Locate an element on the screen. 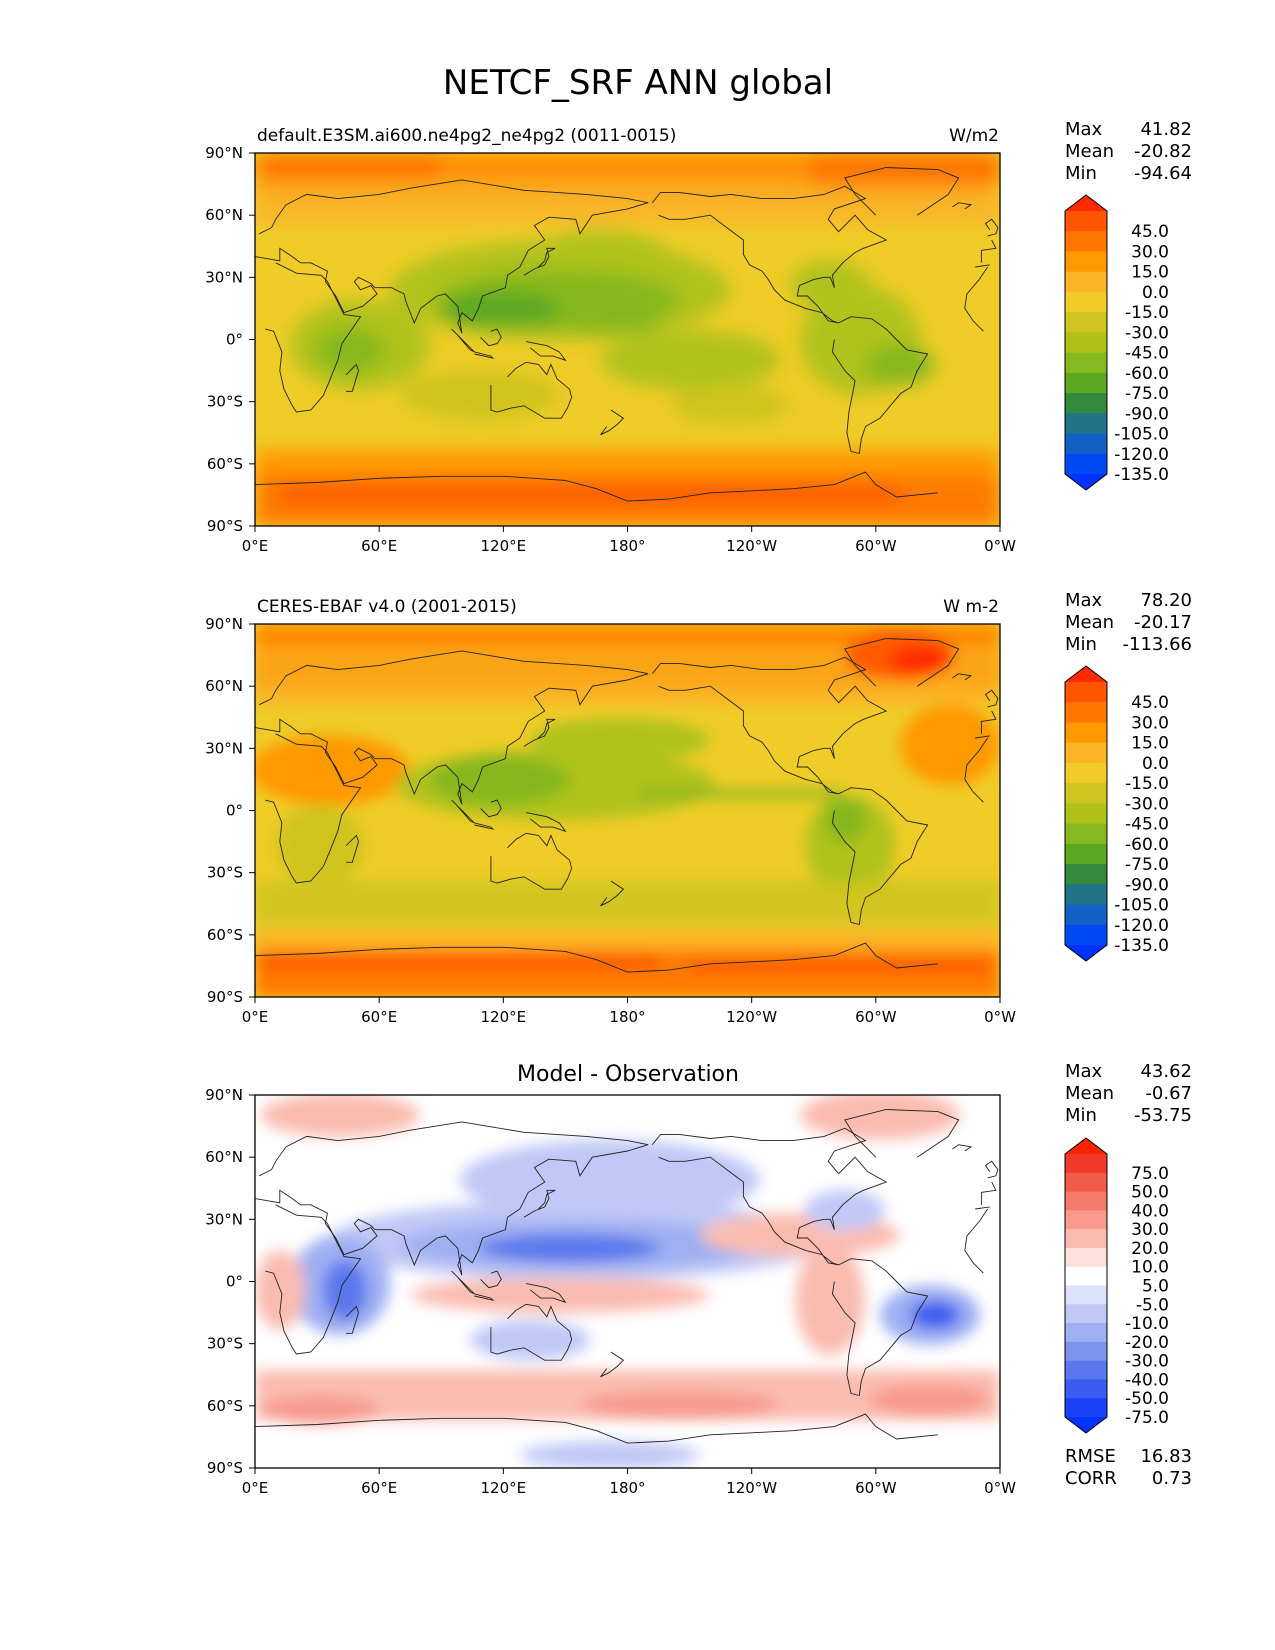  stat-value: -0.67 is located at coordinates (1168, 1093).